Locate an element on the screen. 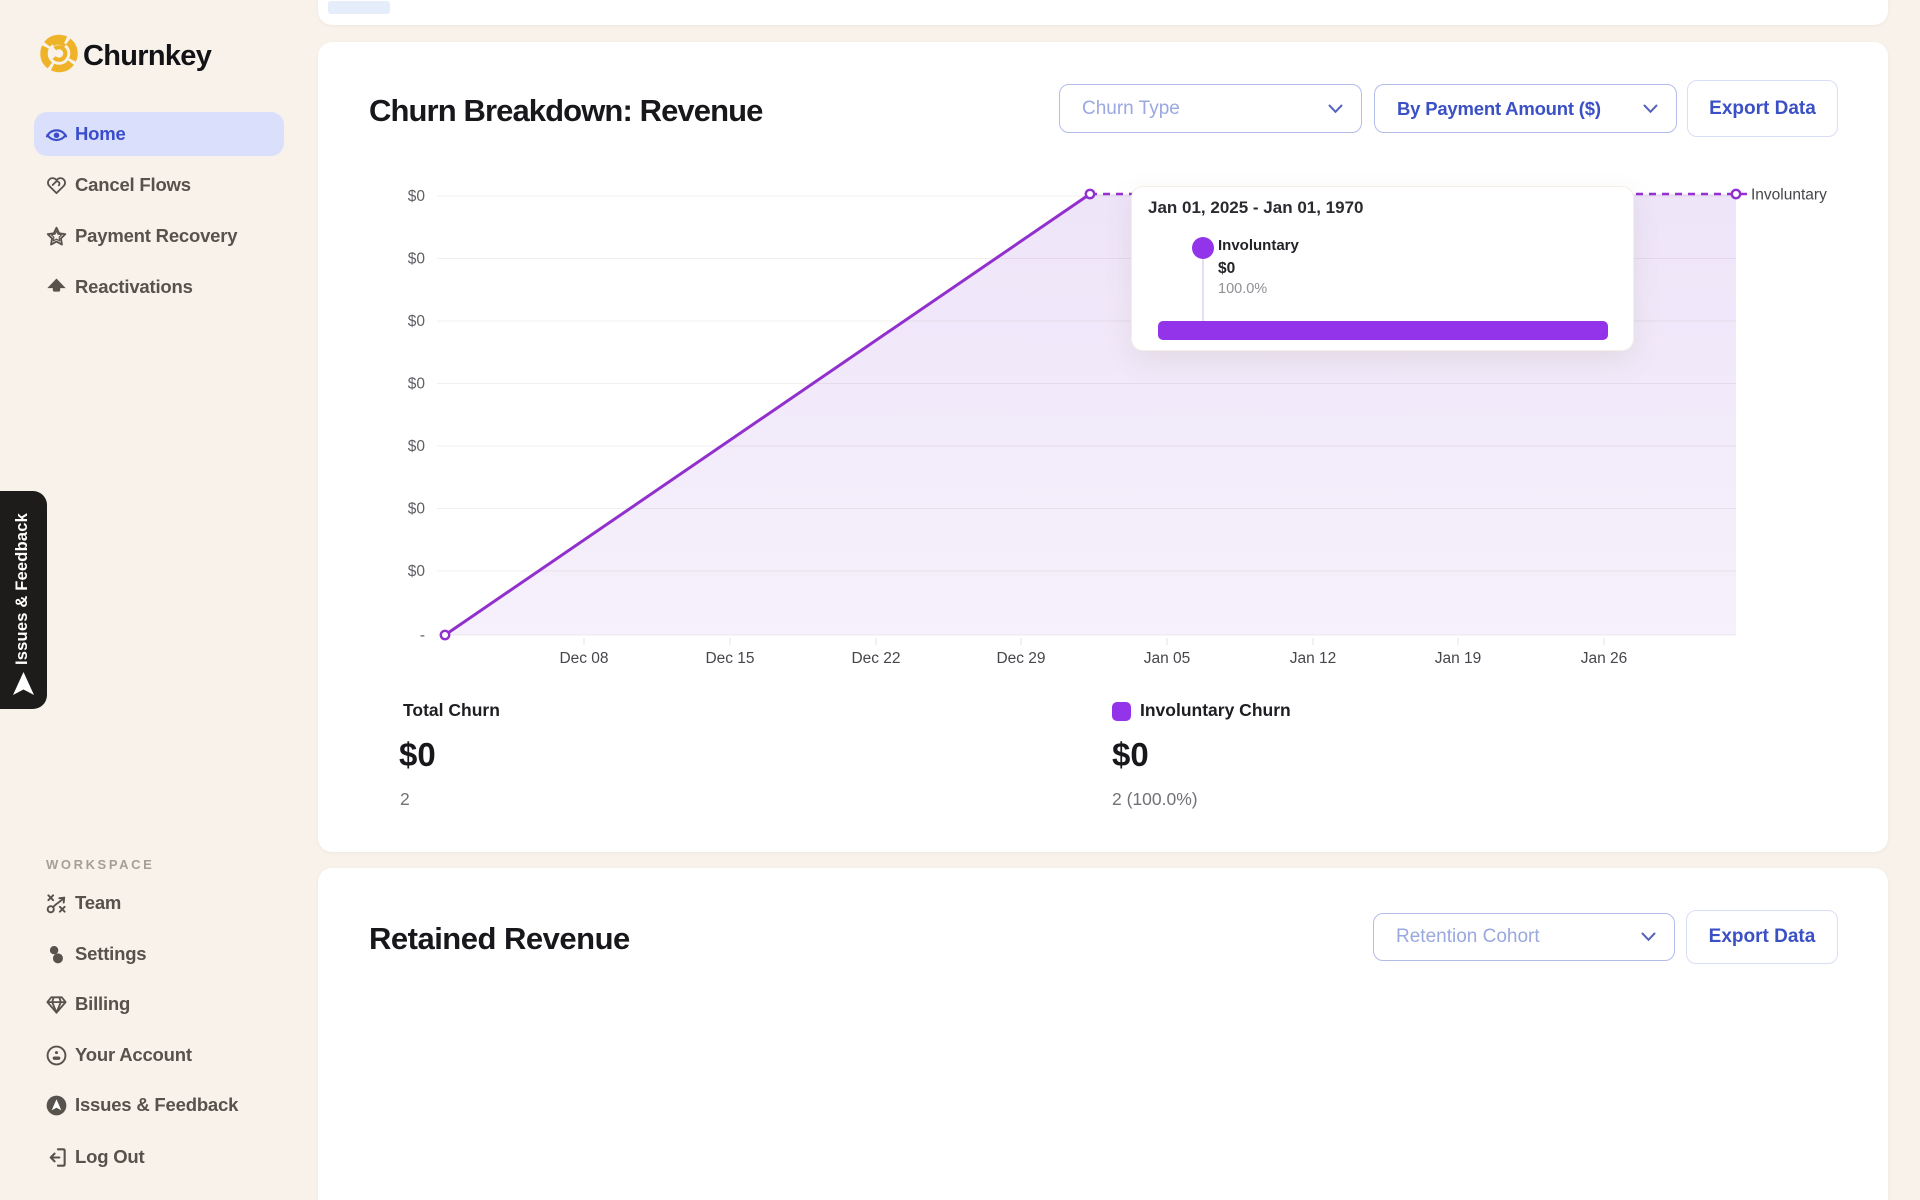 The image size is (1920, 1200). svg-text: Jan 26 is located at coordinates (1604, 658).